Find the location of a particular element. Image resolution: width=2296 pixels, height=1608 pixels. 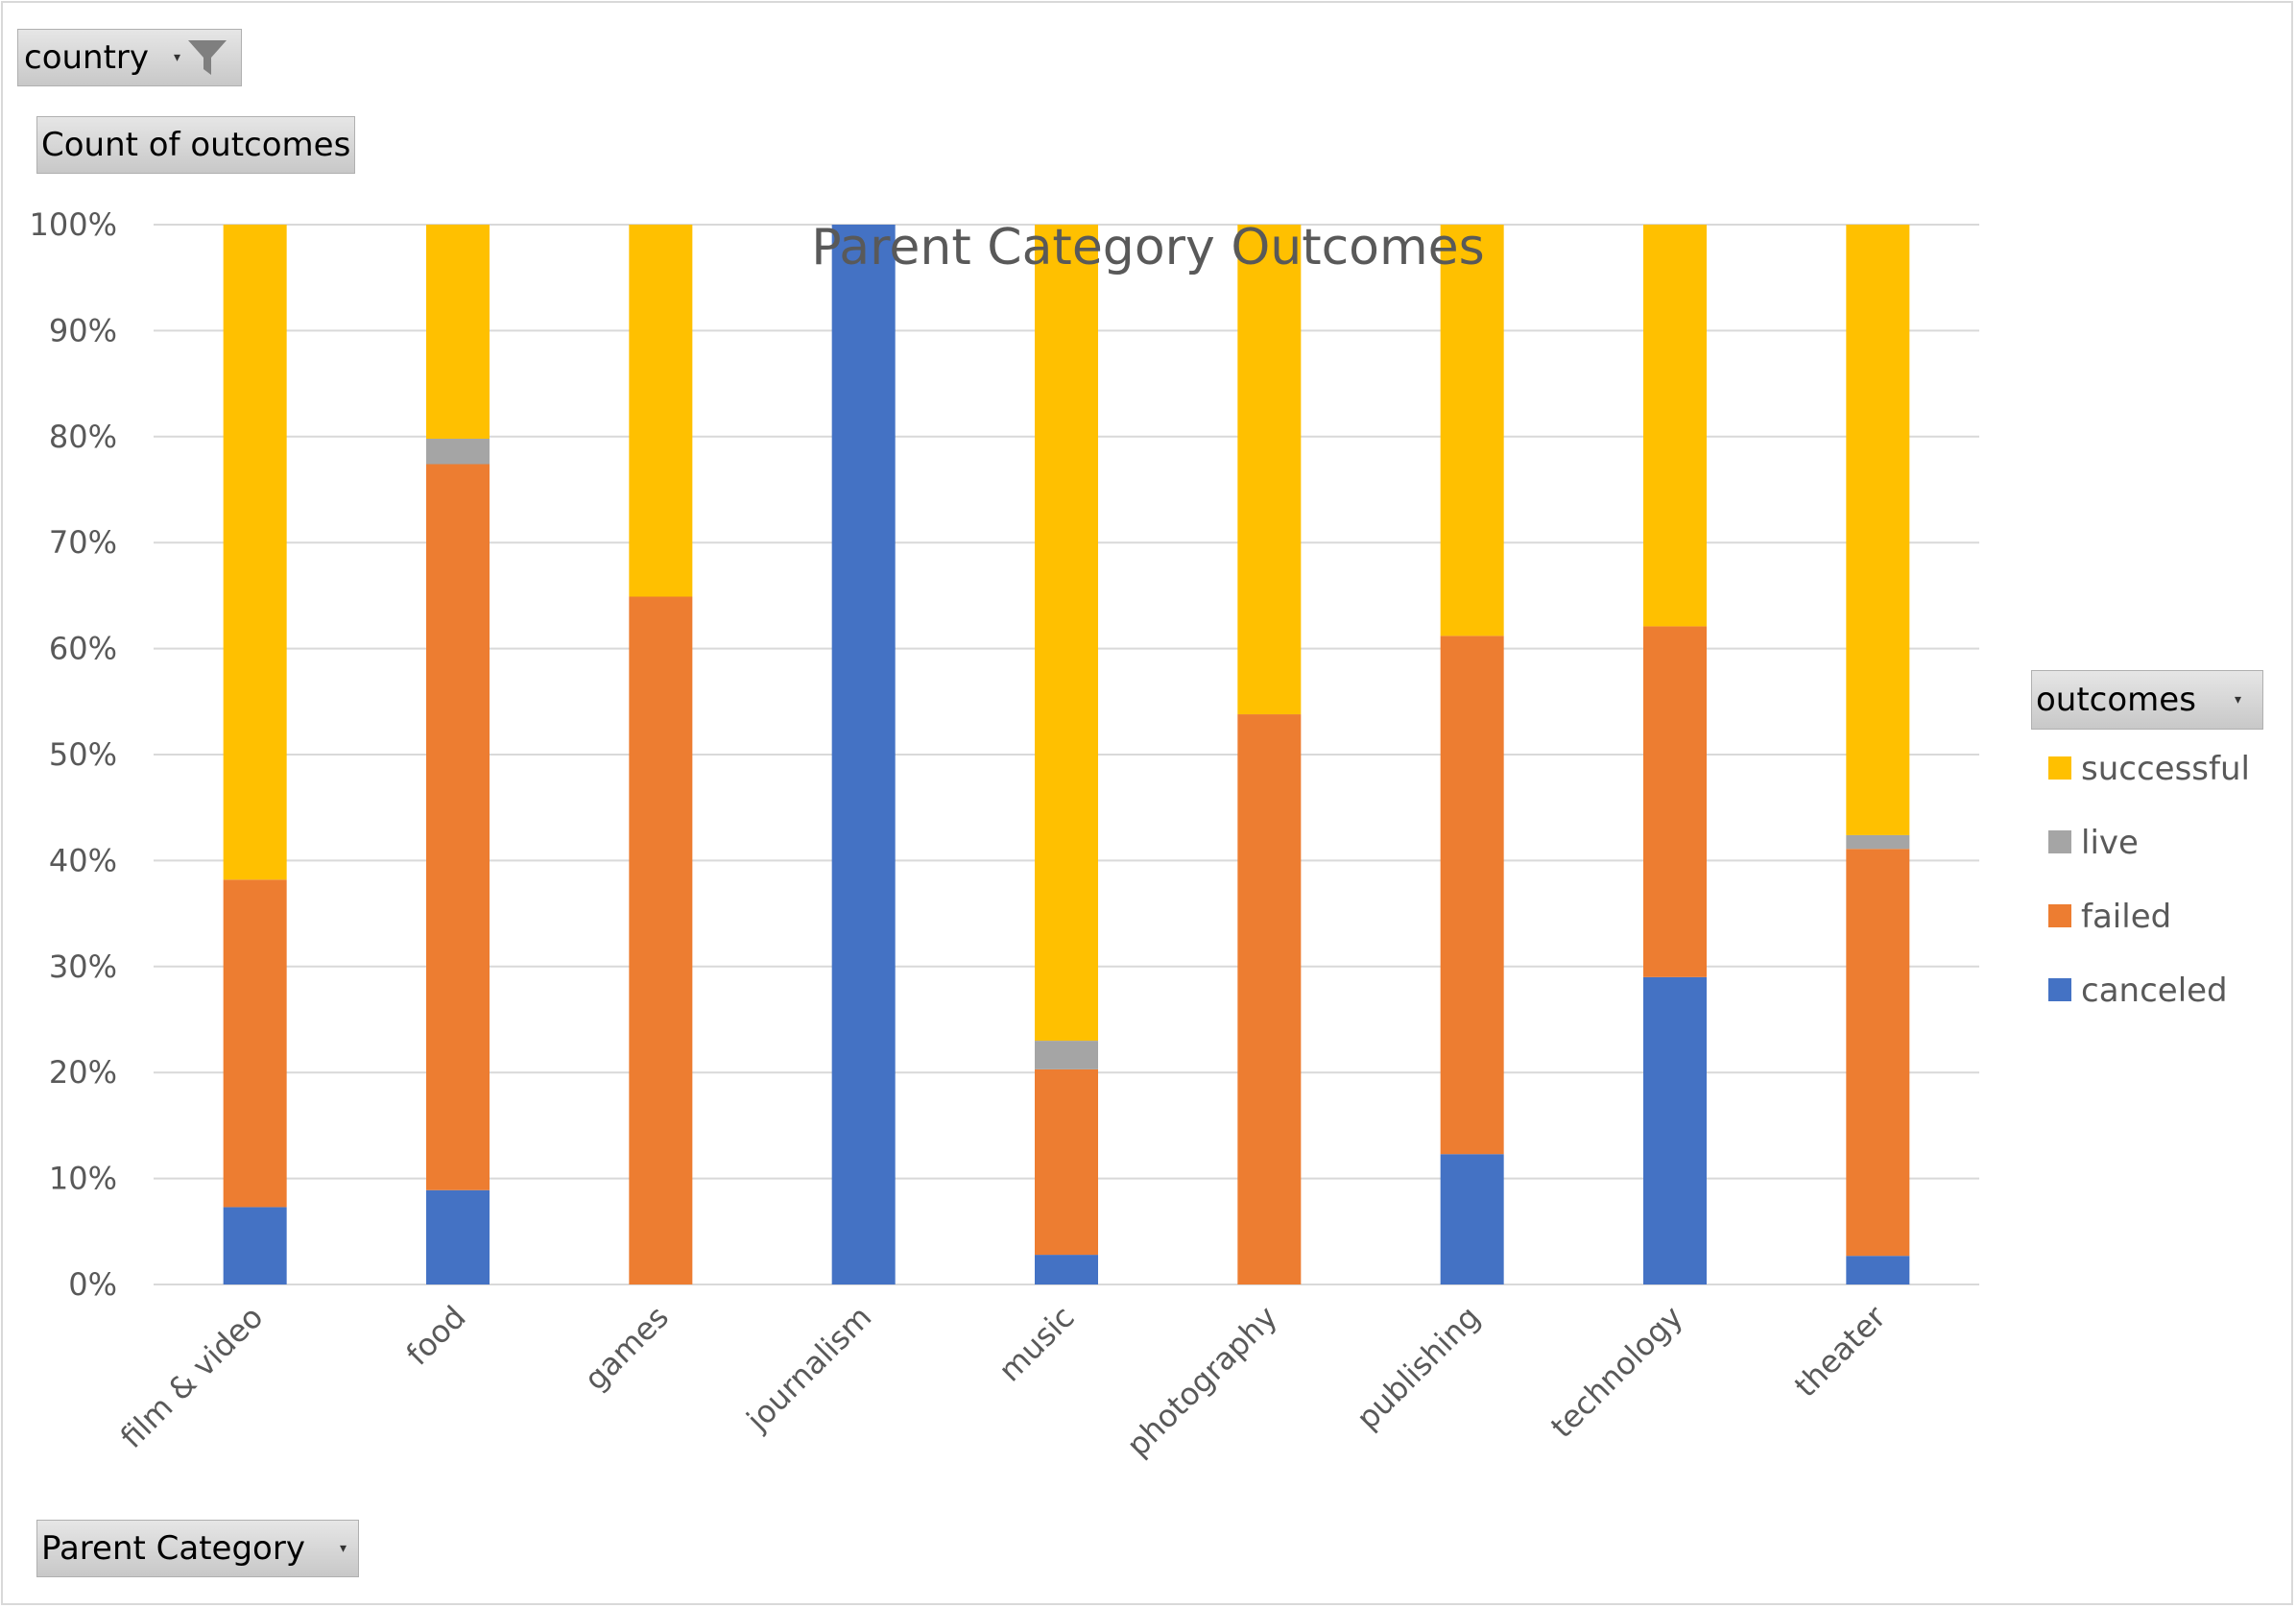

values-field-button: Count of outcomes is located at coordinates (196, 145).